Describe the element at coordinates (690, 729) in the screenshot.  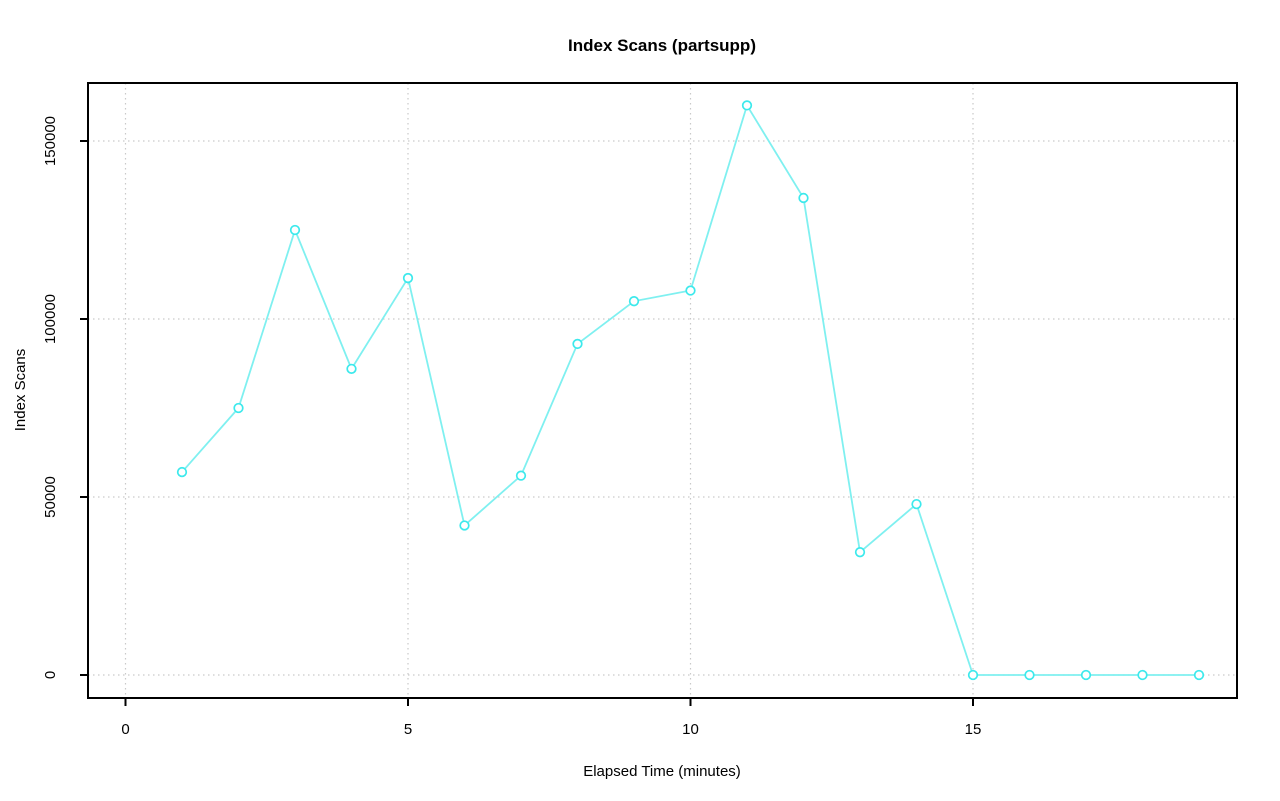
I see `x-tick-label: 10` at that location.